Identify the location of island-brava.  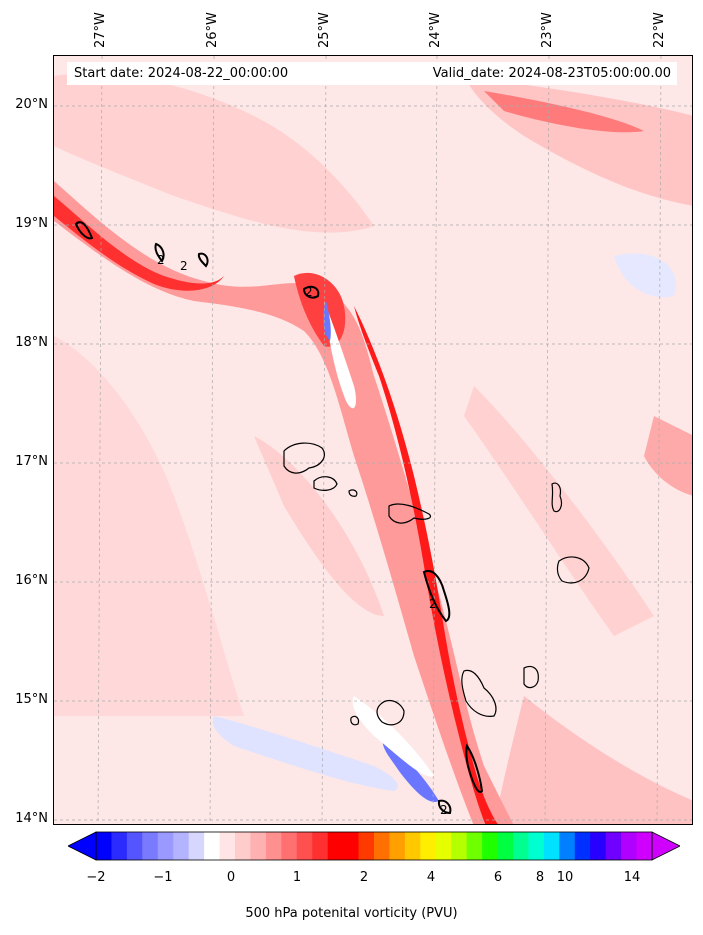
(355, 720).